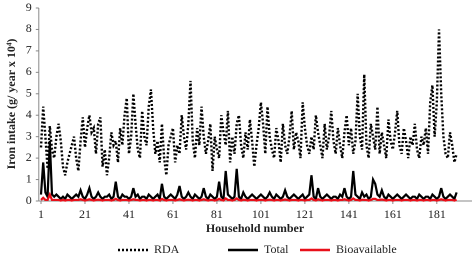  What do you see at coordinates (29, 28) in the screenshot?
I see `y-tick-label: 8` at bounding box center [29, 28].